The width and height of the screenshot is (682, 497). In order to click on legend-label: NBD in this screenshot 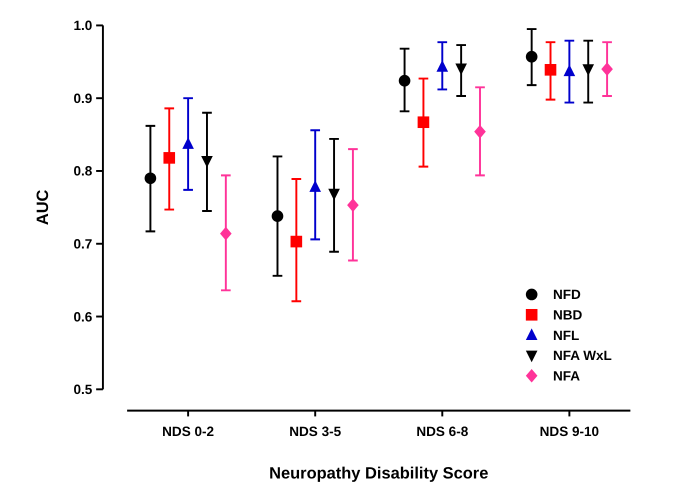, I will do `click(567, 315)`.